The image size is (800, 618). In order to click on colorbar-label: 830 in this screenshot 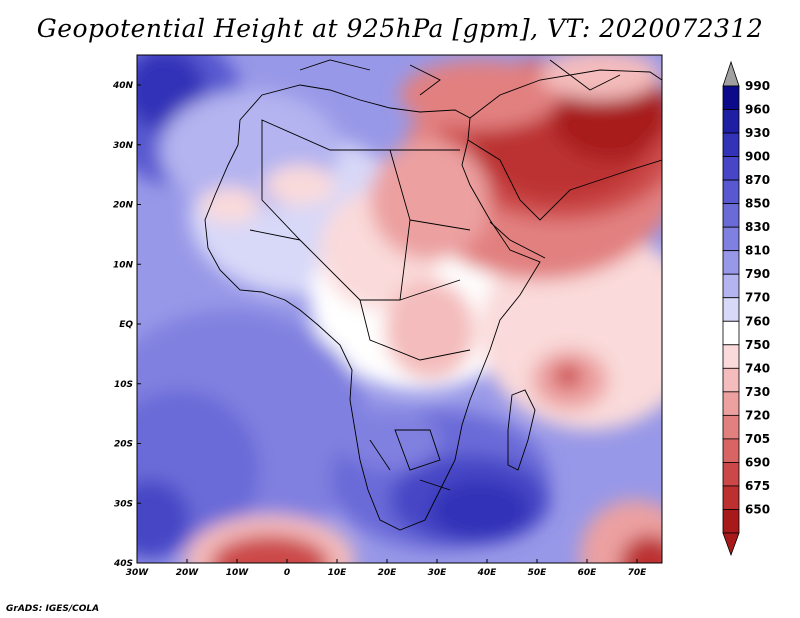, I will do `click(757, 227)`.